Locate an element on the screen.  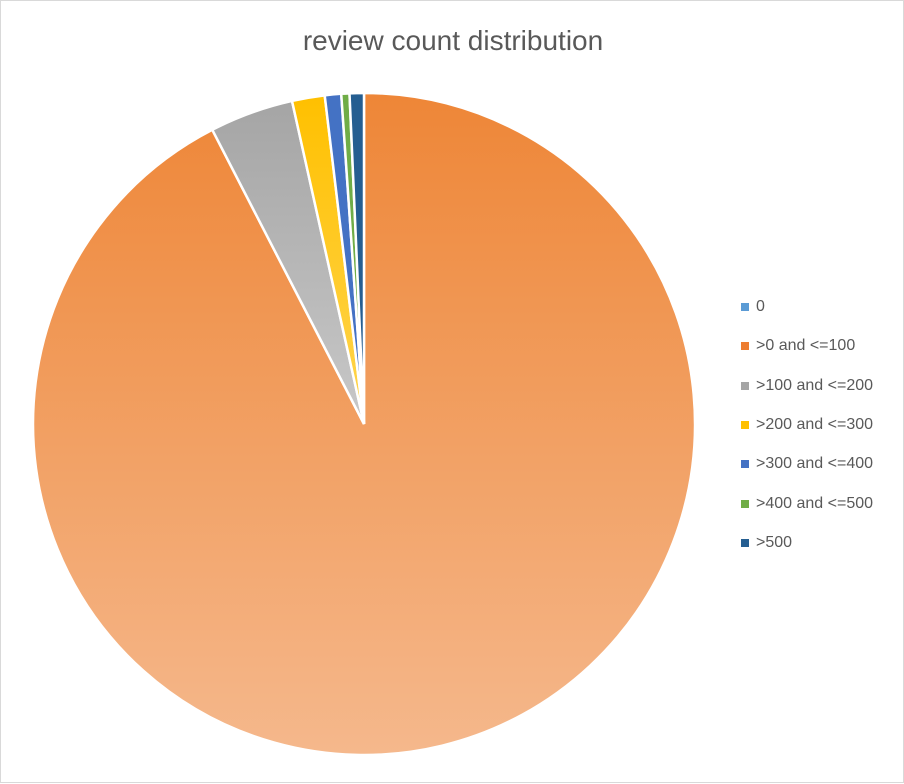
legend-label: >400 and <=500 is located at coordinates (815, 503).